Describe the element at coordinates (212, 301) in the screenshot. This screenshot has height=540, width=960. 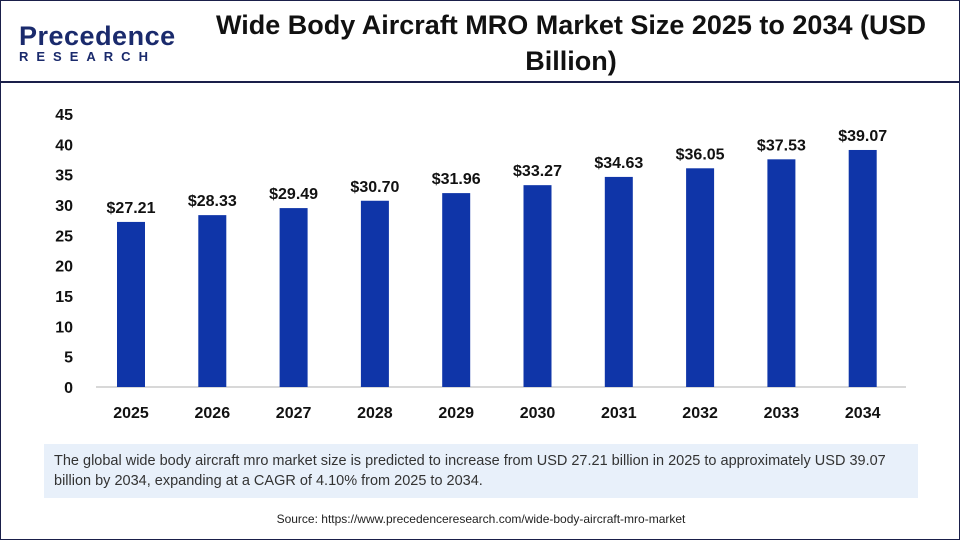
I see `bar-2026` at that location.